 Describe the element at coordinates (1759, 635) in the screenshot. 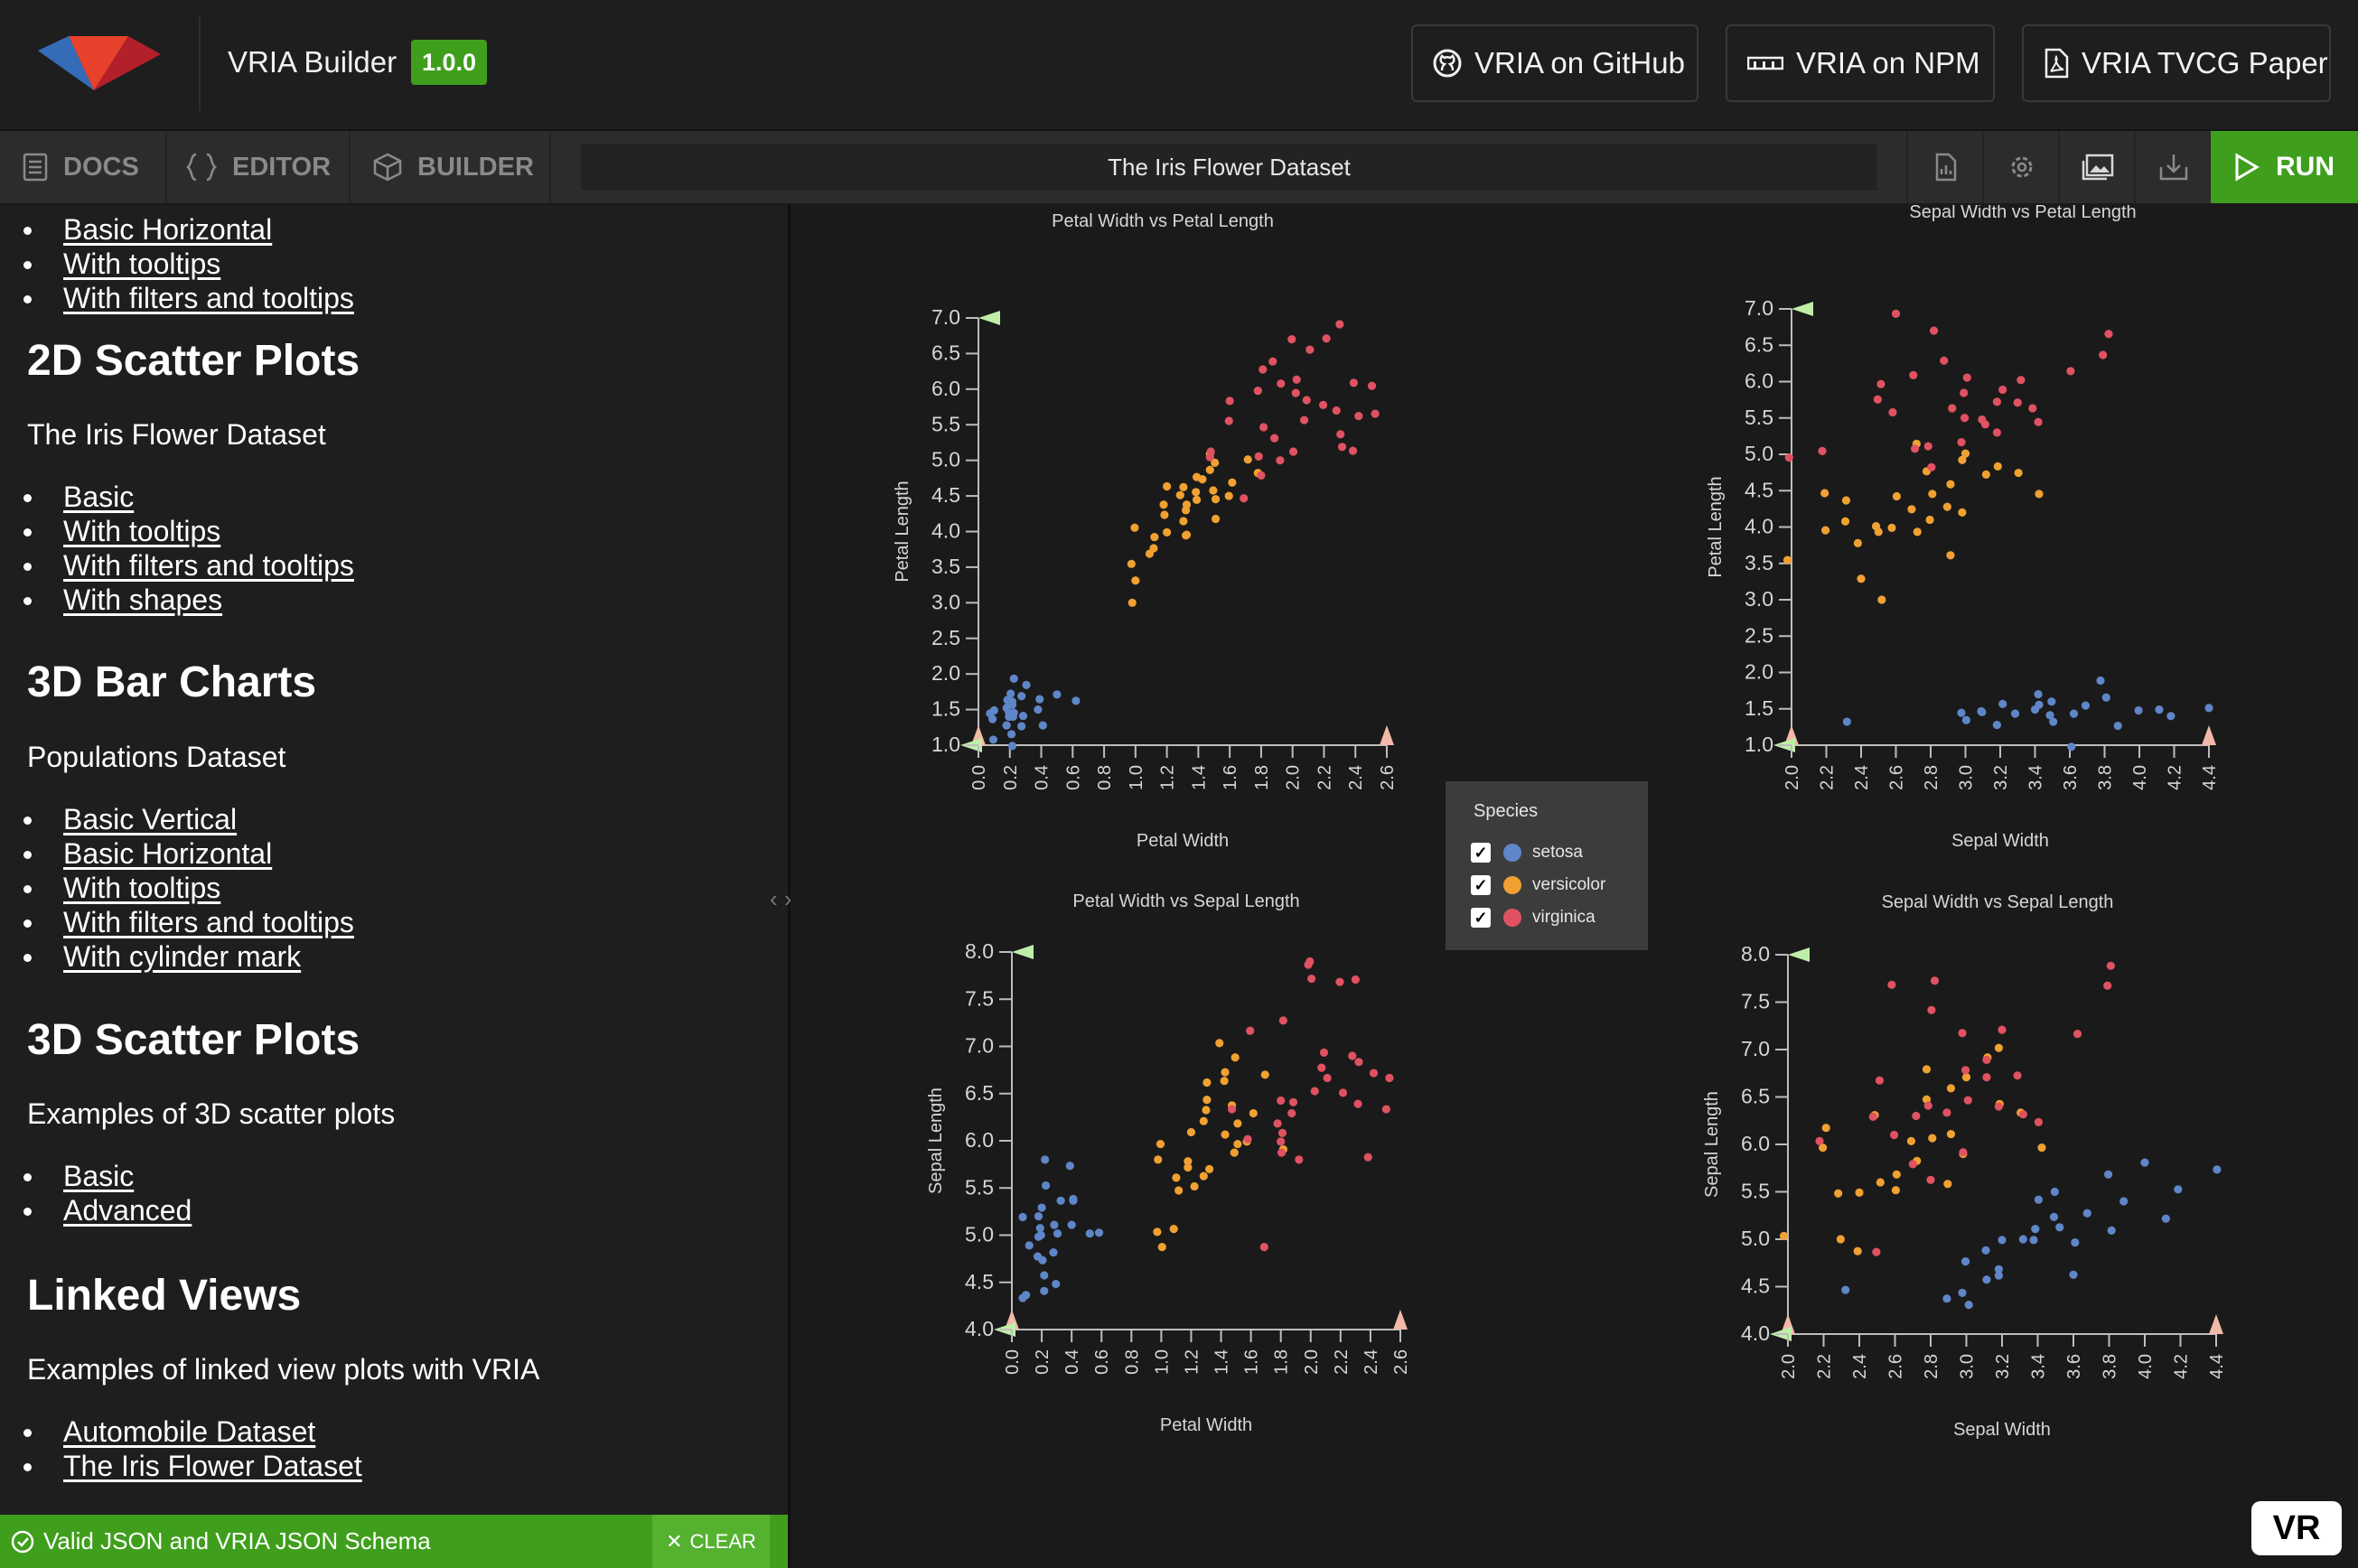

I see `y-tick-label: 2.5` at that location.